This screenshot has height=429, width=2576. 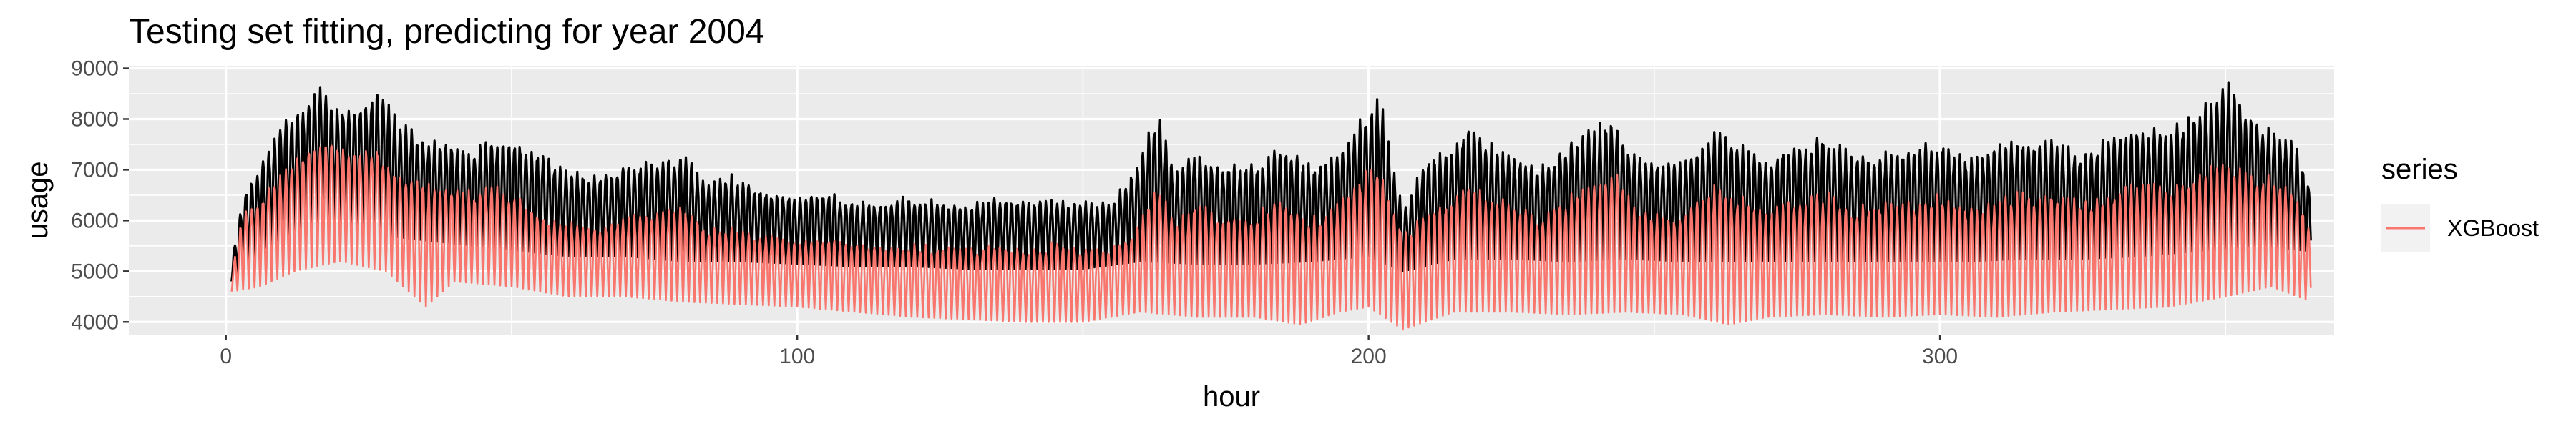 I want to click on x-tick-label: 0, so click(x=226, y=356).